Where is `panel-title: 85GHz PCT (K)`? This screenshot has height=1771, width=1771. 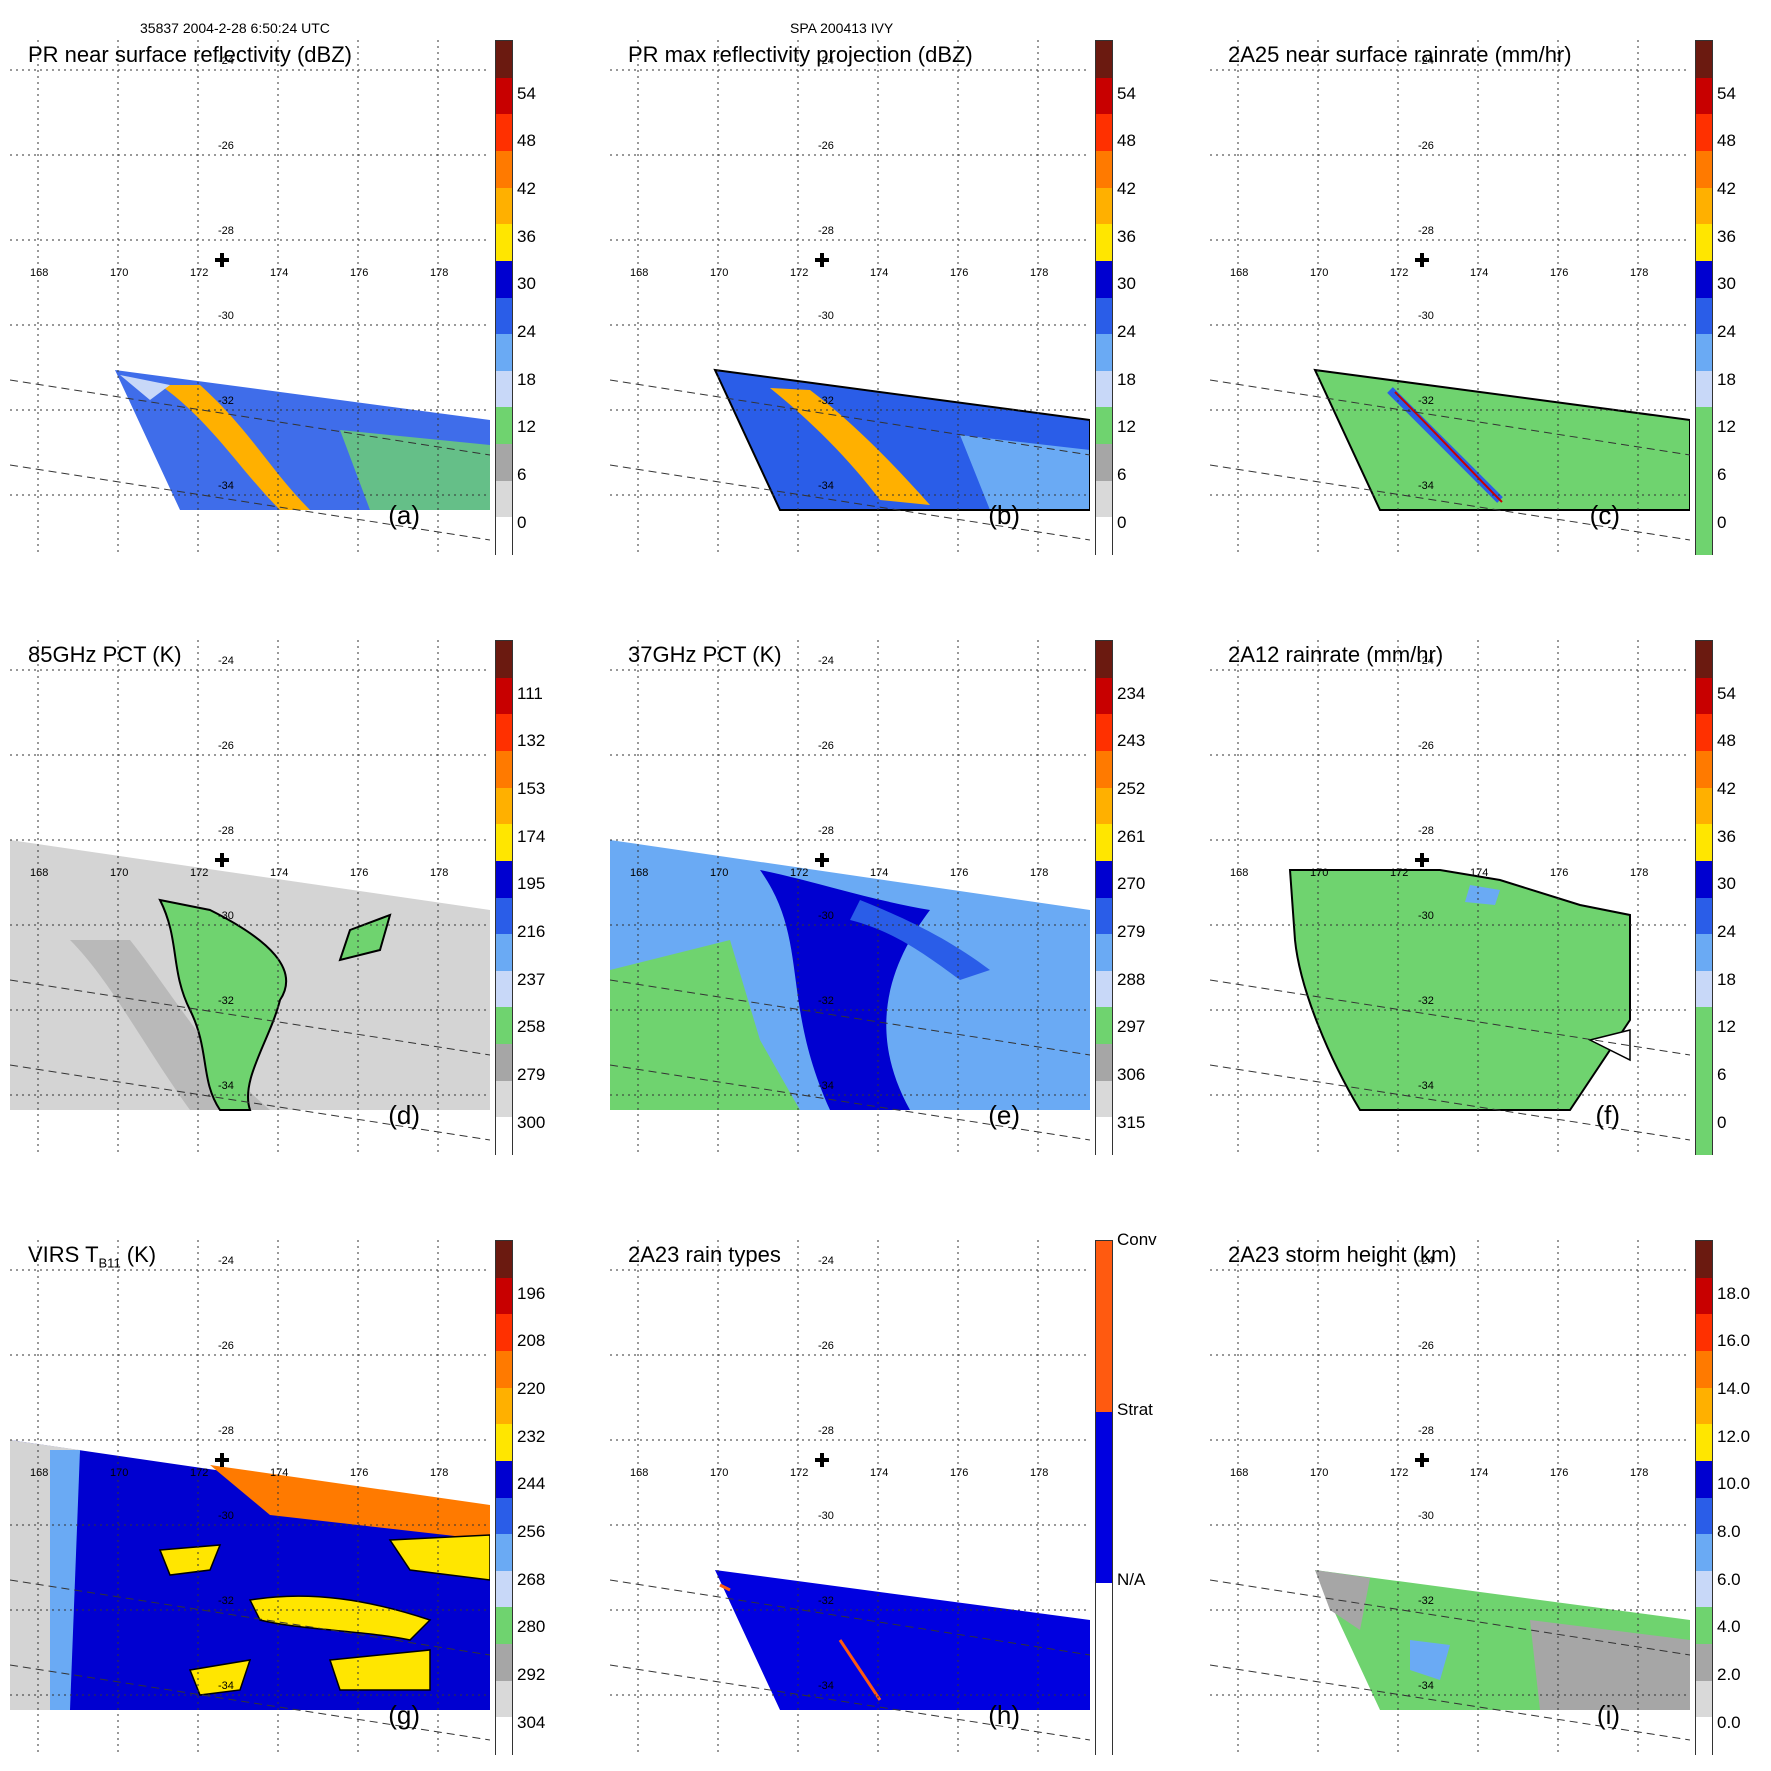
panel-title: 85GHz PCT (K) is located at coordinates (105, 654).